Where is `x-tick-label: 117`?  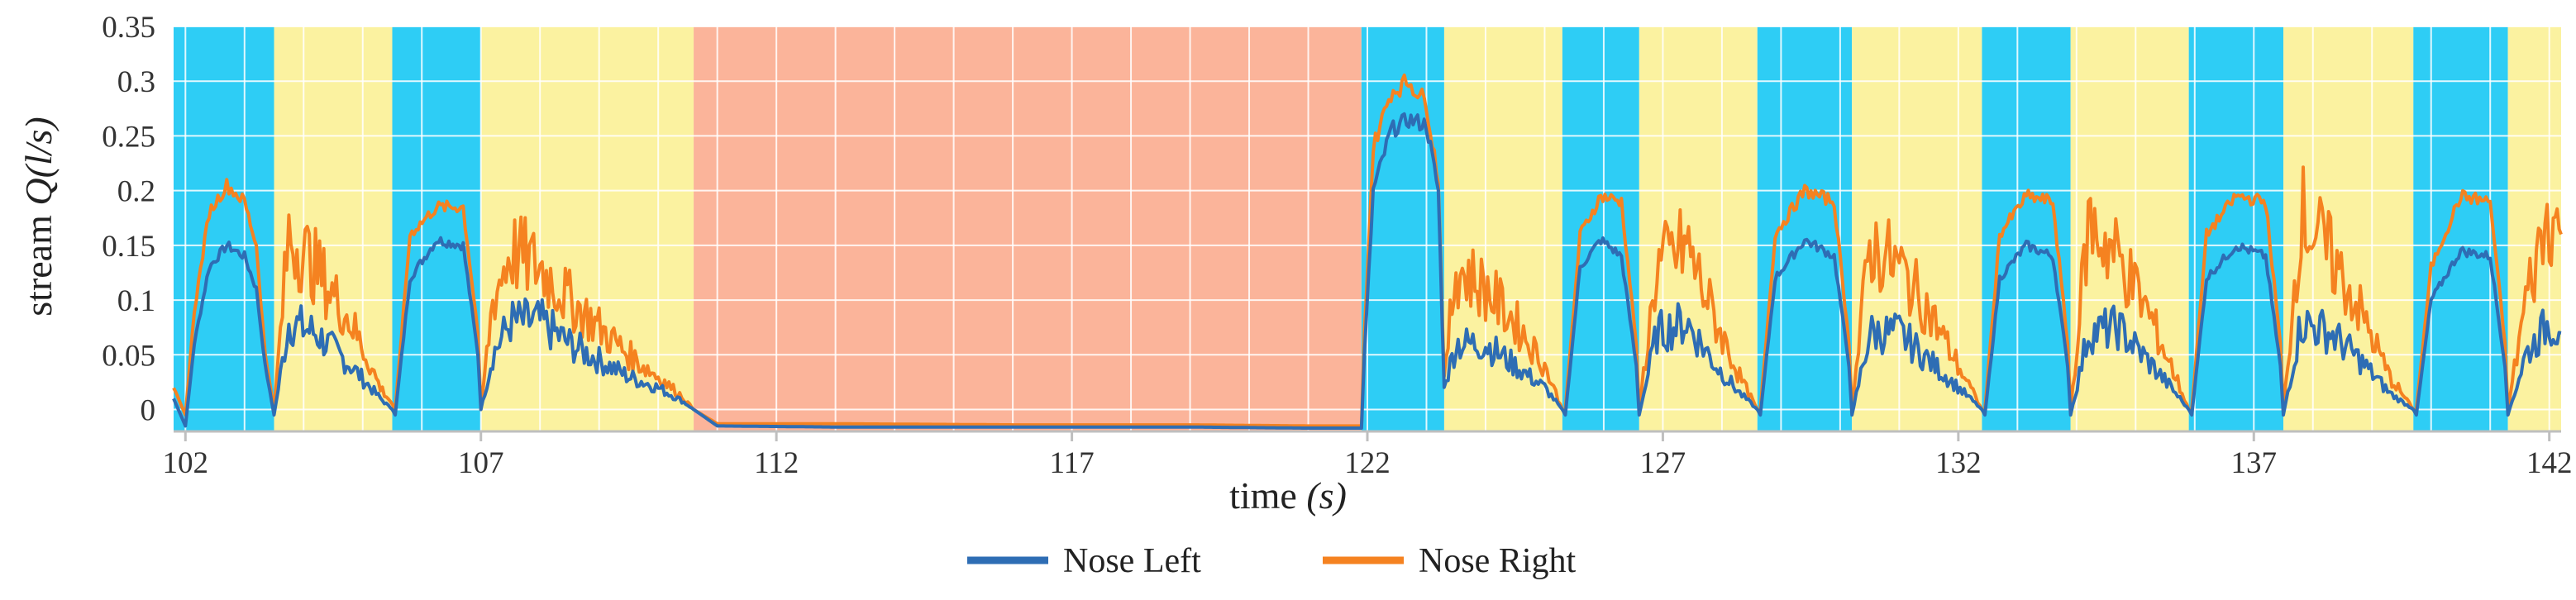
x-tick-label: 117 is located at coordinates (1072, 463).